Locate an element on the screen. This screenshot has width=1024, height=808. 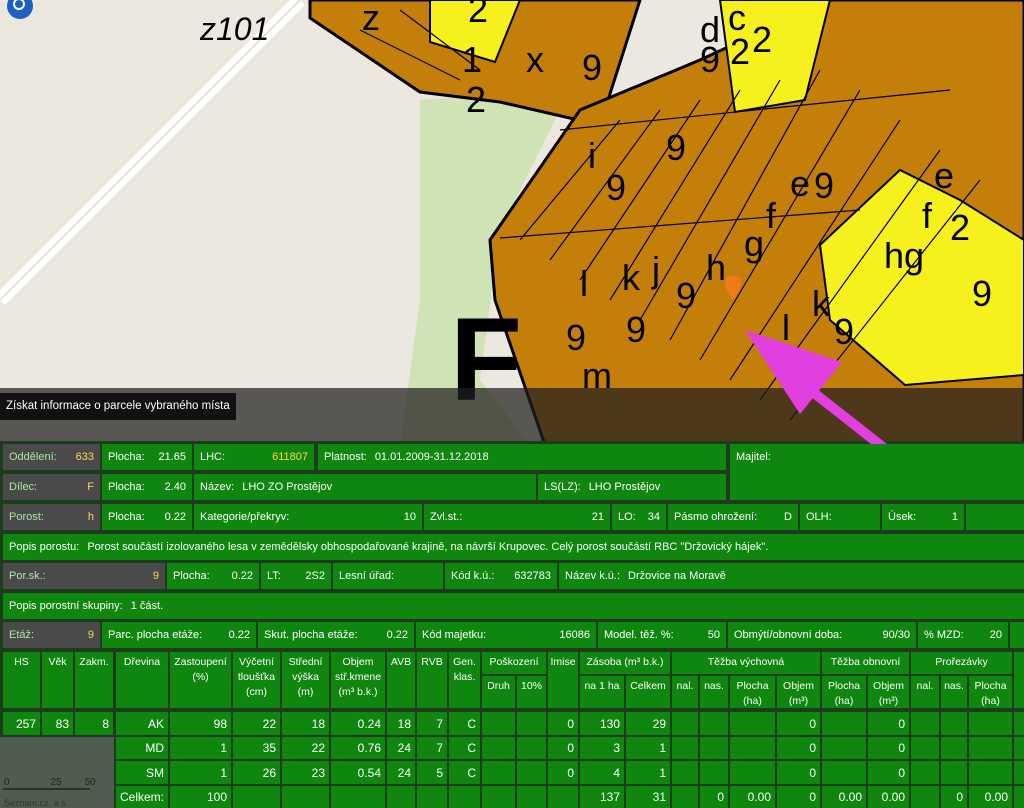
table-cell: 4 is located at coordinates (602, 772).